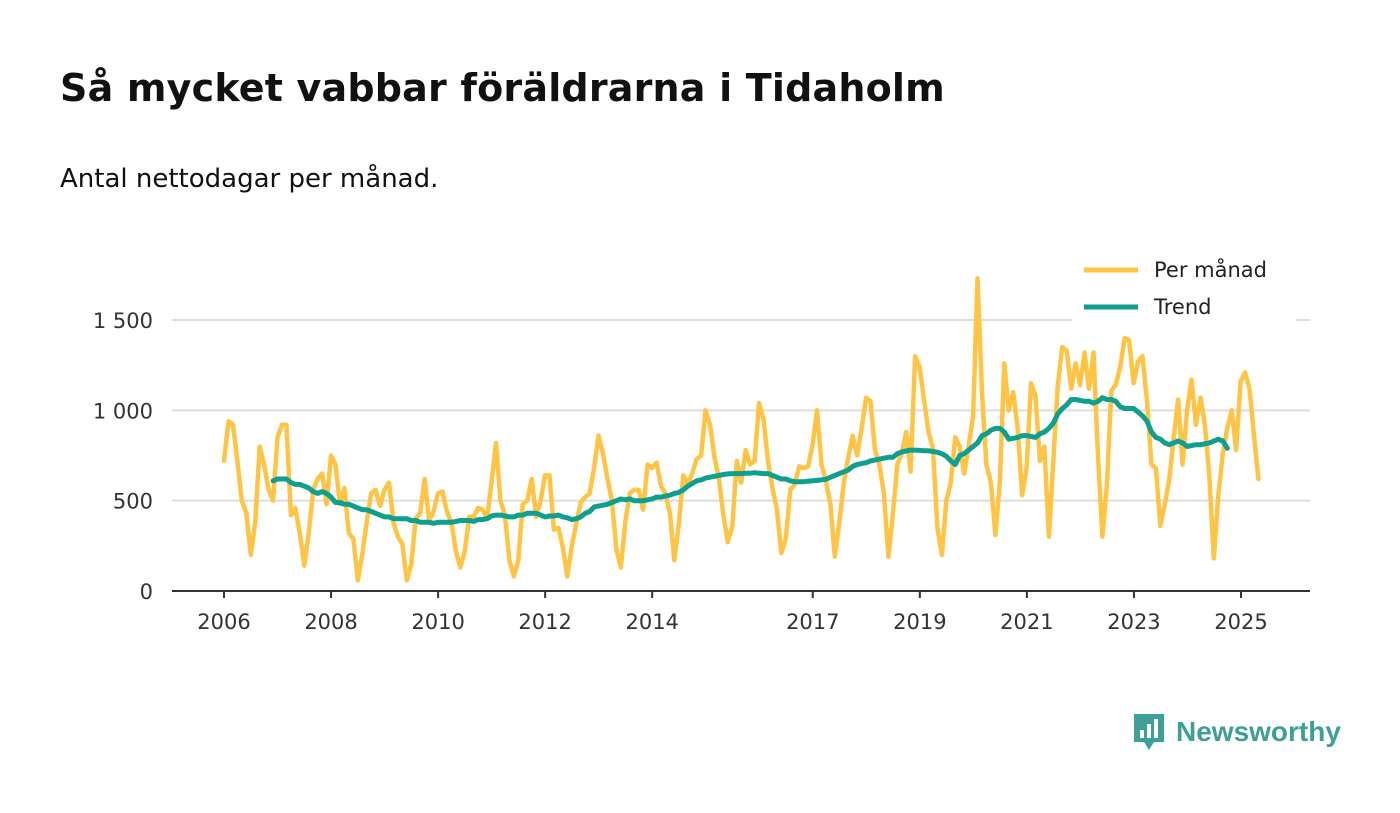 The height and width of the screenshot is (813, 1400). What do you see at coordinates (1149, 732) in the screenshot?
I see `newsworthy-icon` at bounding box center [1149, 732].